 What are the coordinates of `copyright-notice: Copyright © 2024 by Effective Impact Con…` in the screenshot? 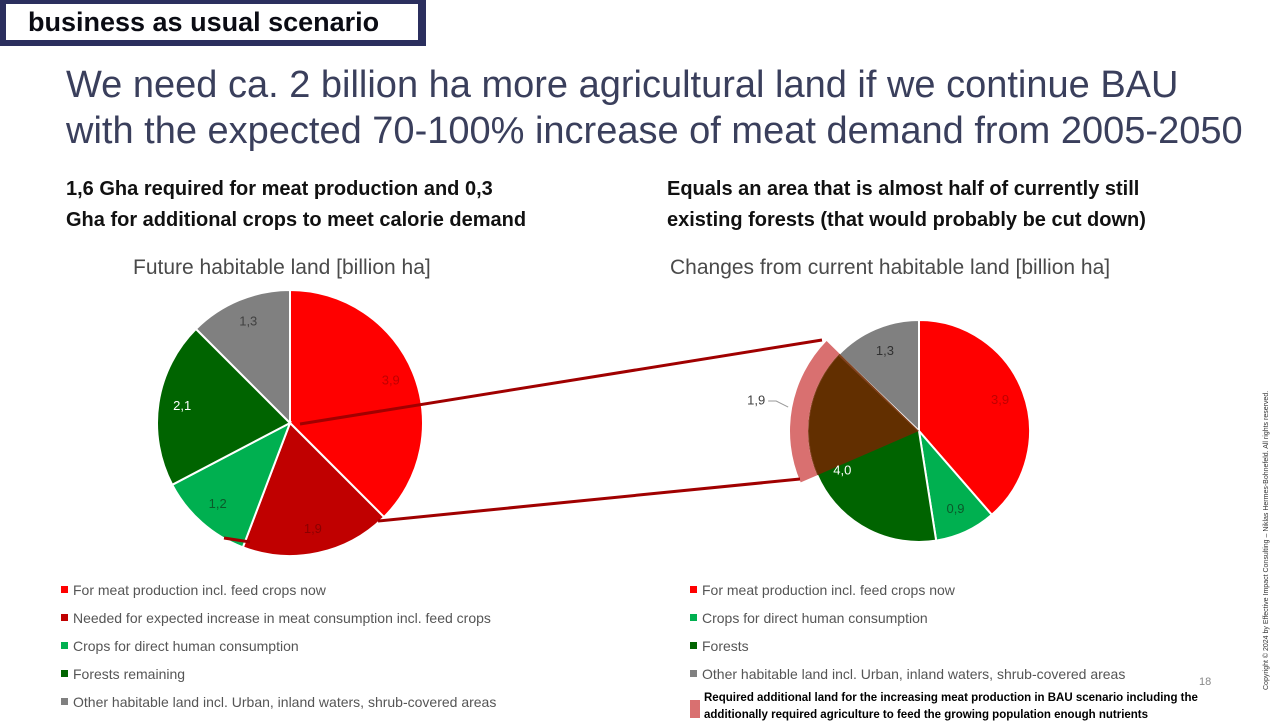 It's located at (1266, 540).